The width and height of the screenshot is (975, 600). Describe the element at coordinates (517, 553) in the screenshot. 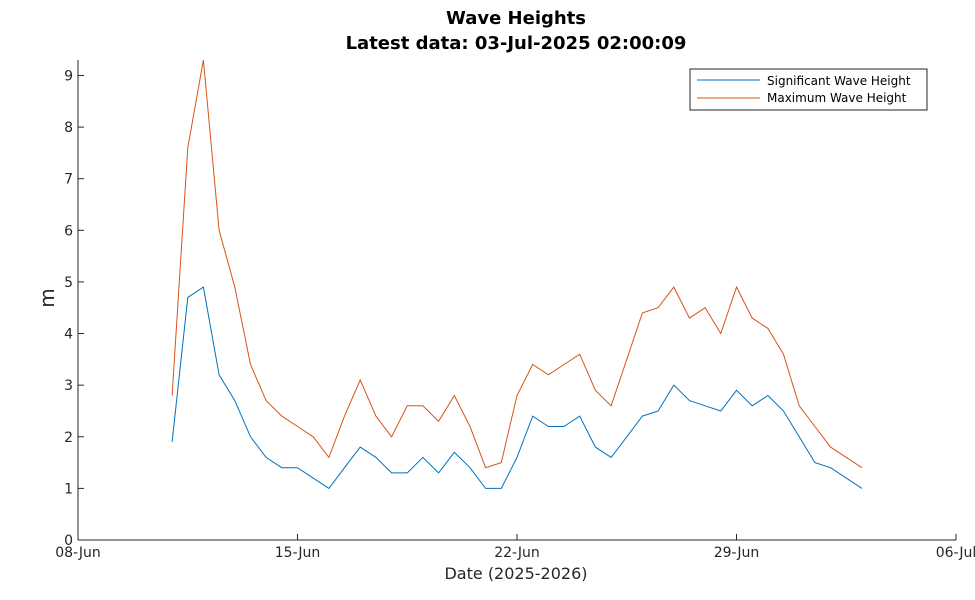

I see `x-tick-label: 22-Jun` at that location.